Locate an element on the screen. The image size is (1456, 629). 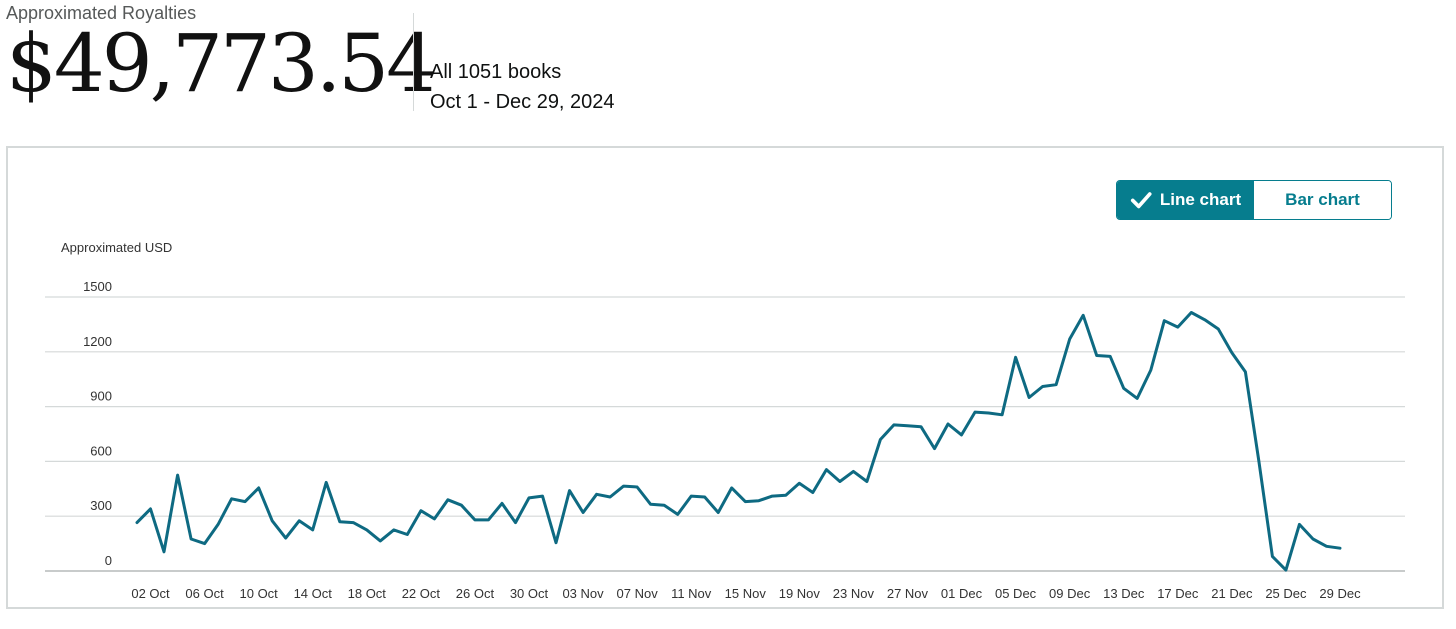
x-tick-label: 30 Oct is located at coordinates (529, 593).